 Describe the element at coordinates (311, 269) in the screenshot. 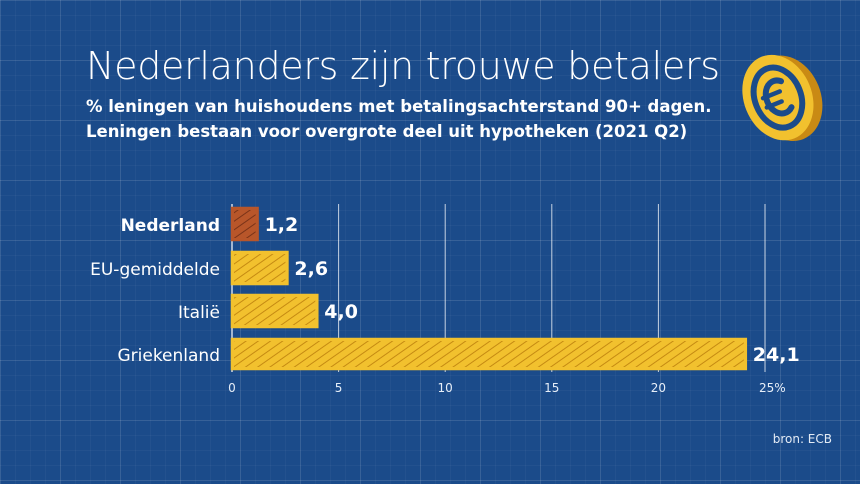

I see `value-label: 2,6` at that location.